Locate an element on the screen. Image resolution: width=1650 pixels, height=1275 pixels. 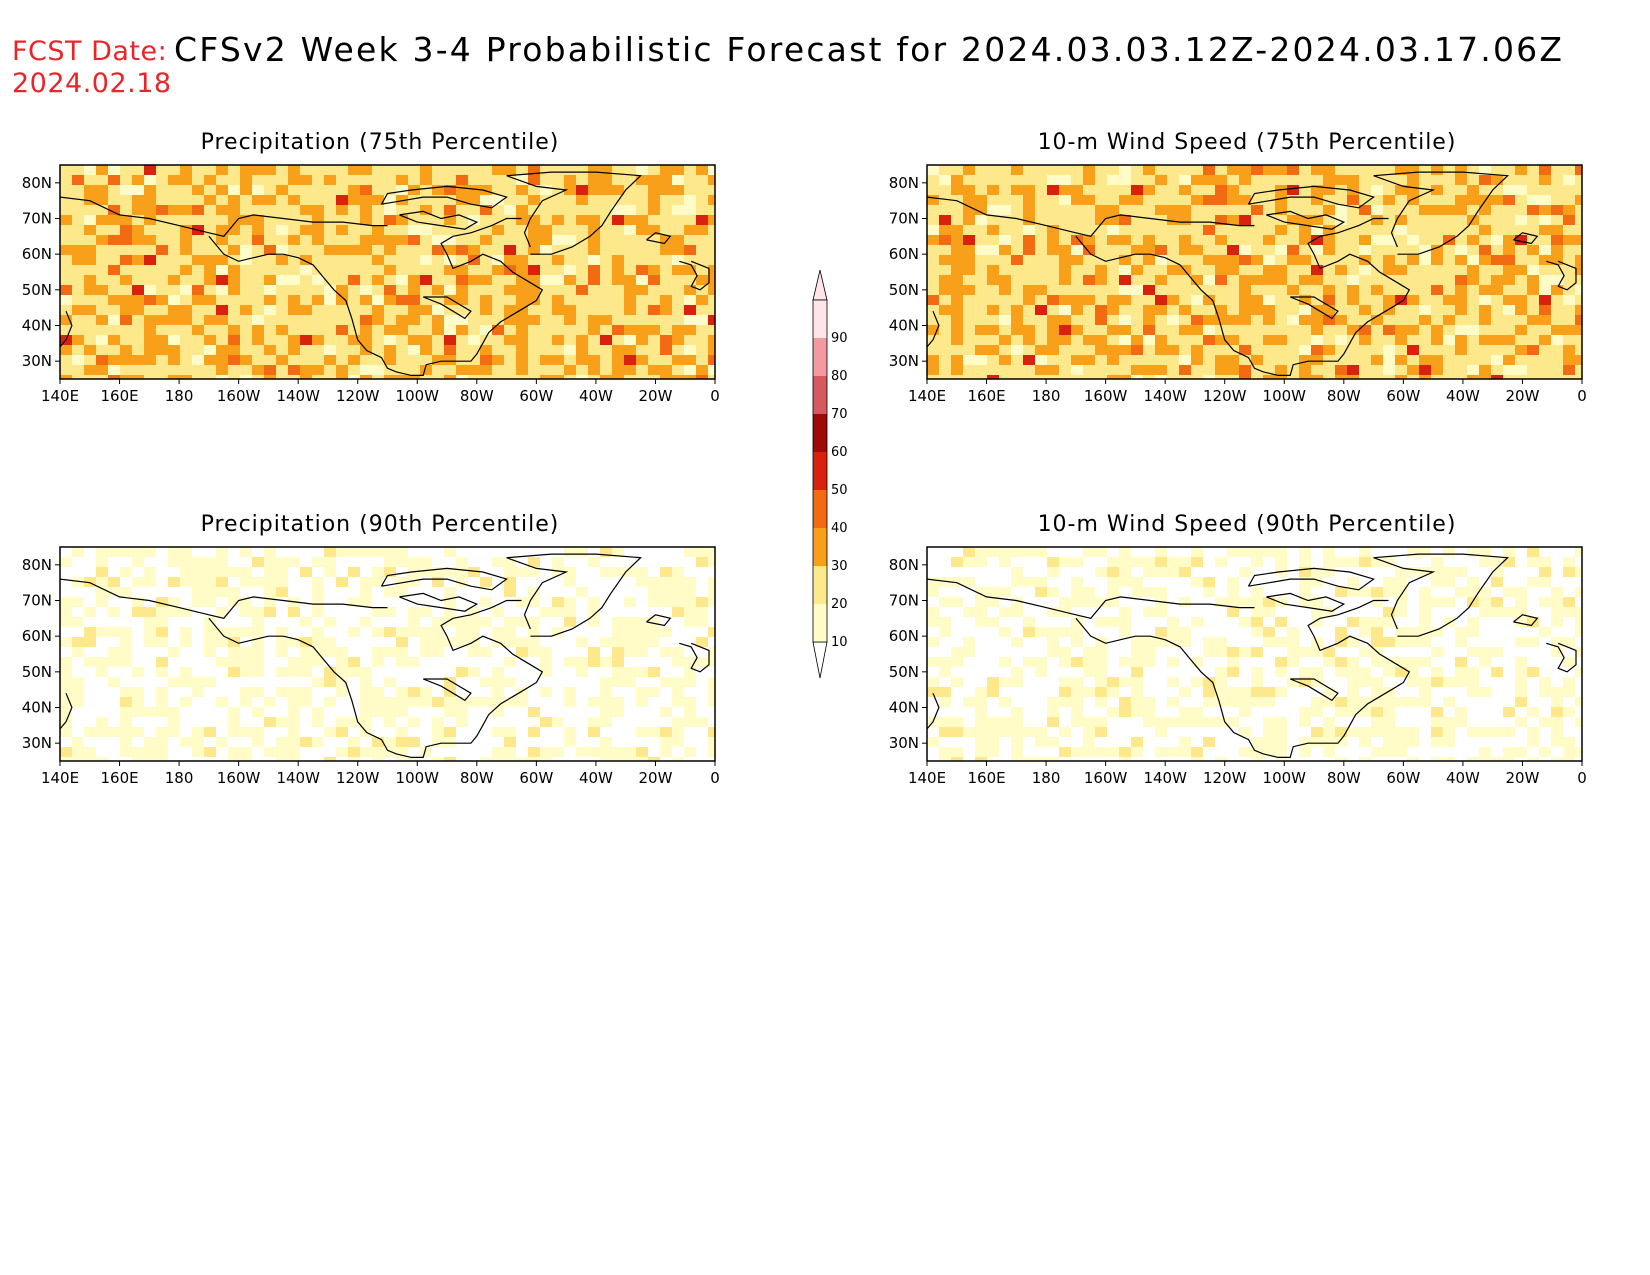
colorbar: 10 20 30 40 50 60 70 80 90 is located at coordinates (838, 479).